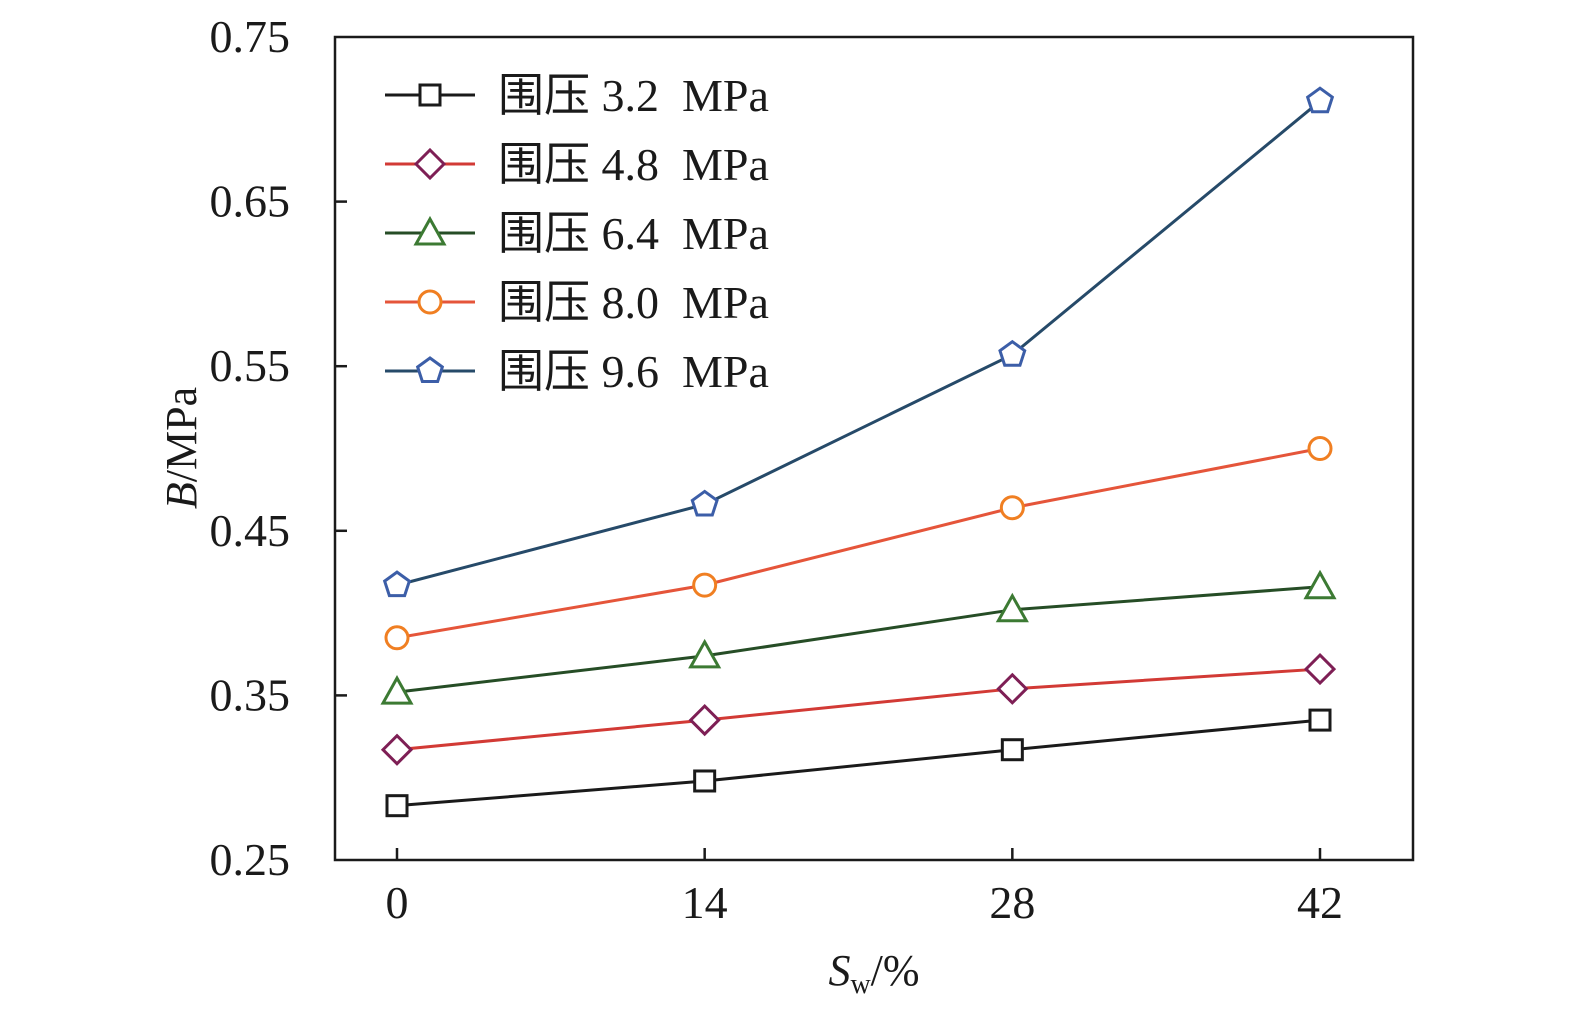 This screenshot has height=1024, width=1575. What do you see at coordinates (705, 902) in the screenshot?
I see `x-tick-label: 14` at bounding box center [705, 902].